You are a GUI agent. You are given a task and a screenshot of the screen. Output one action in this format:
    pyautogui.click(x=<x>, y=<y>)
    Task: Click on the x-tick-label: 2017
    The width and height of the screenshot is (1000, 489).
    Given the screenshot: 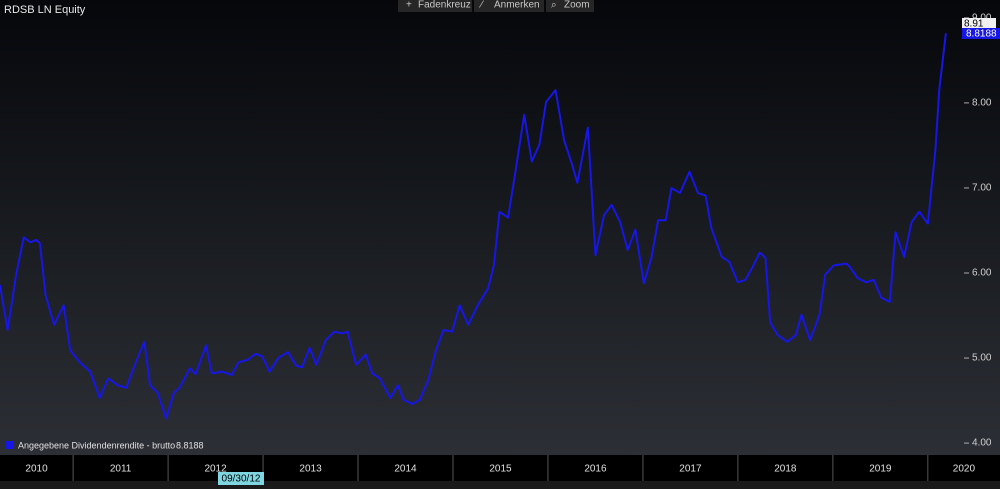 What is the action you would take?
    pyautogui.click(x=690, y=469)
    